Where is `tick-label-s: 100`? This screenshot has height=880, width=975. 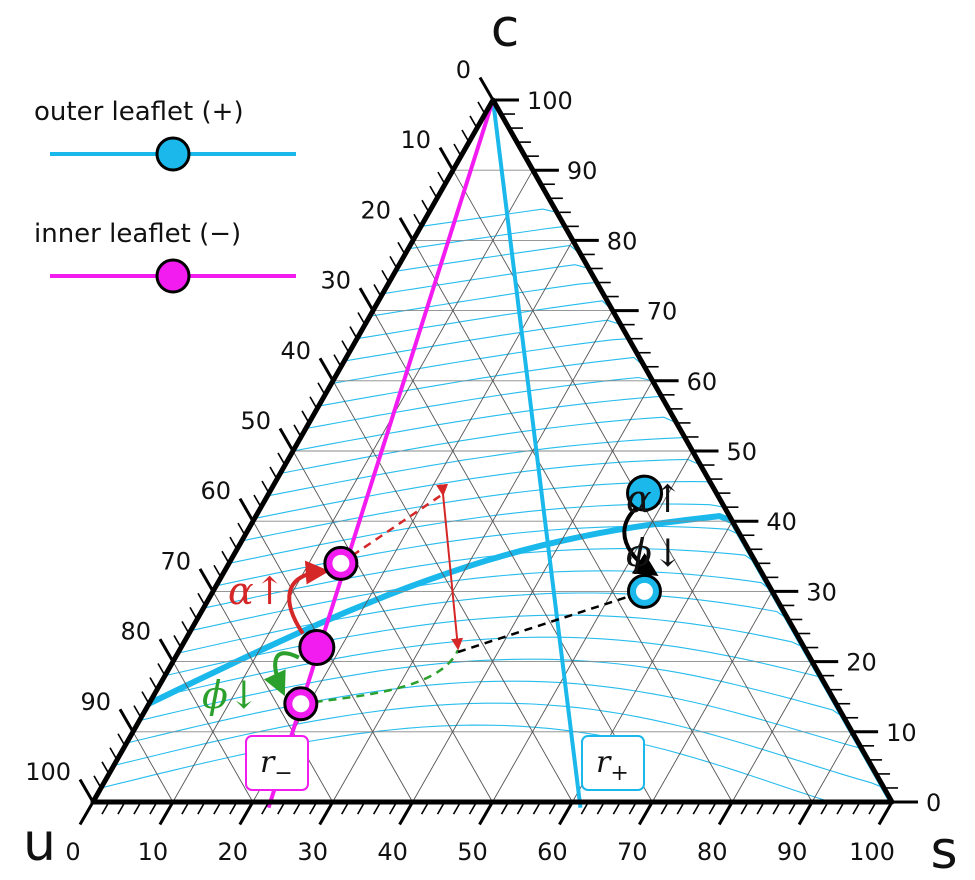
tick-label-s: 100 is located at coordinates (872, 852).